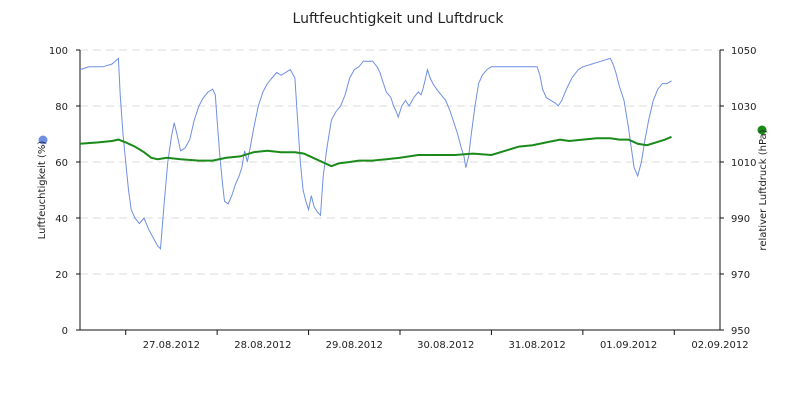  Describe the element at coordinates (719, 345) in the screenshot. I see `x-tick-label: 02.09.2012` at that location.